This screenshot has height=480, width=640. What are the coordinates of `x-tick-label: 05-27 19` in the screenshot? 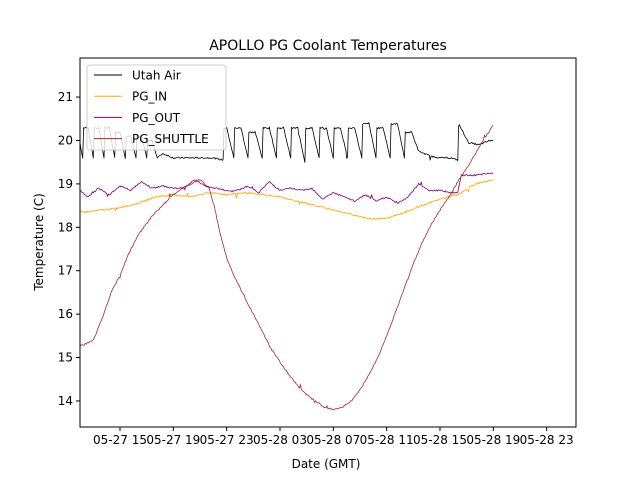 It's located at (173, 440).